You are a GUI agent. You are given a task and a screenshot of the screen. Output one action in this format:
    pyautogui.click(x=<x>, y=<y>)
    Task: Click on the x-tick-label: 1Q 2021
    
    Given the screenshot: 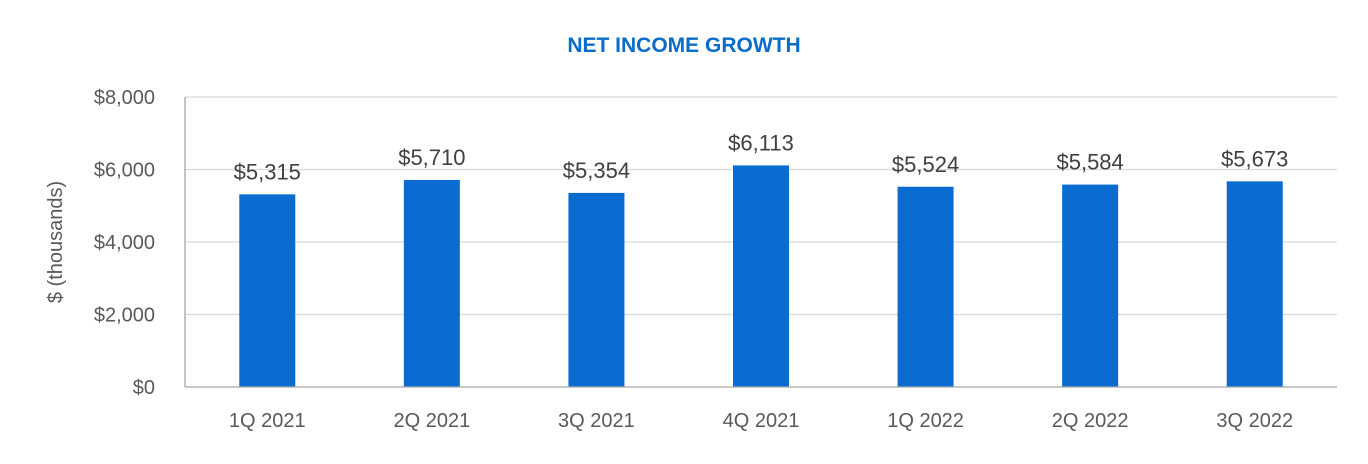 What is the action you would take?
    pyautogui.click(x=267, y=421)
    